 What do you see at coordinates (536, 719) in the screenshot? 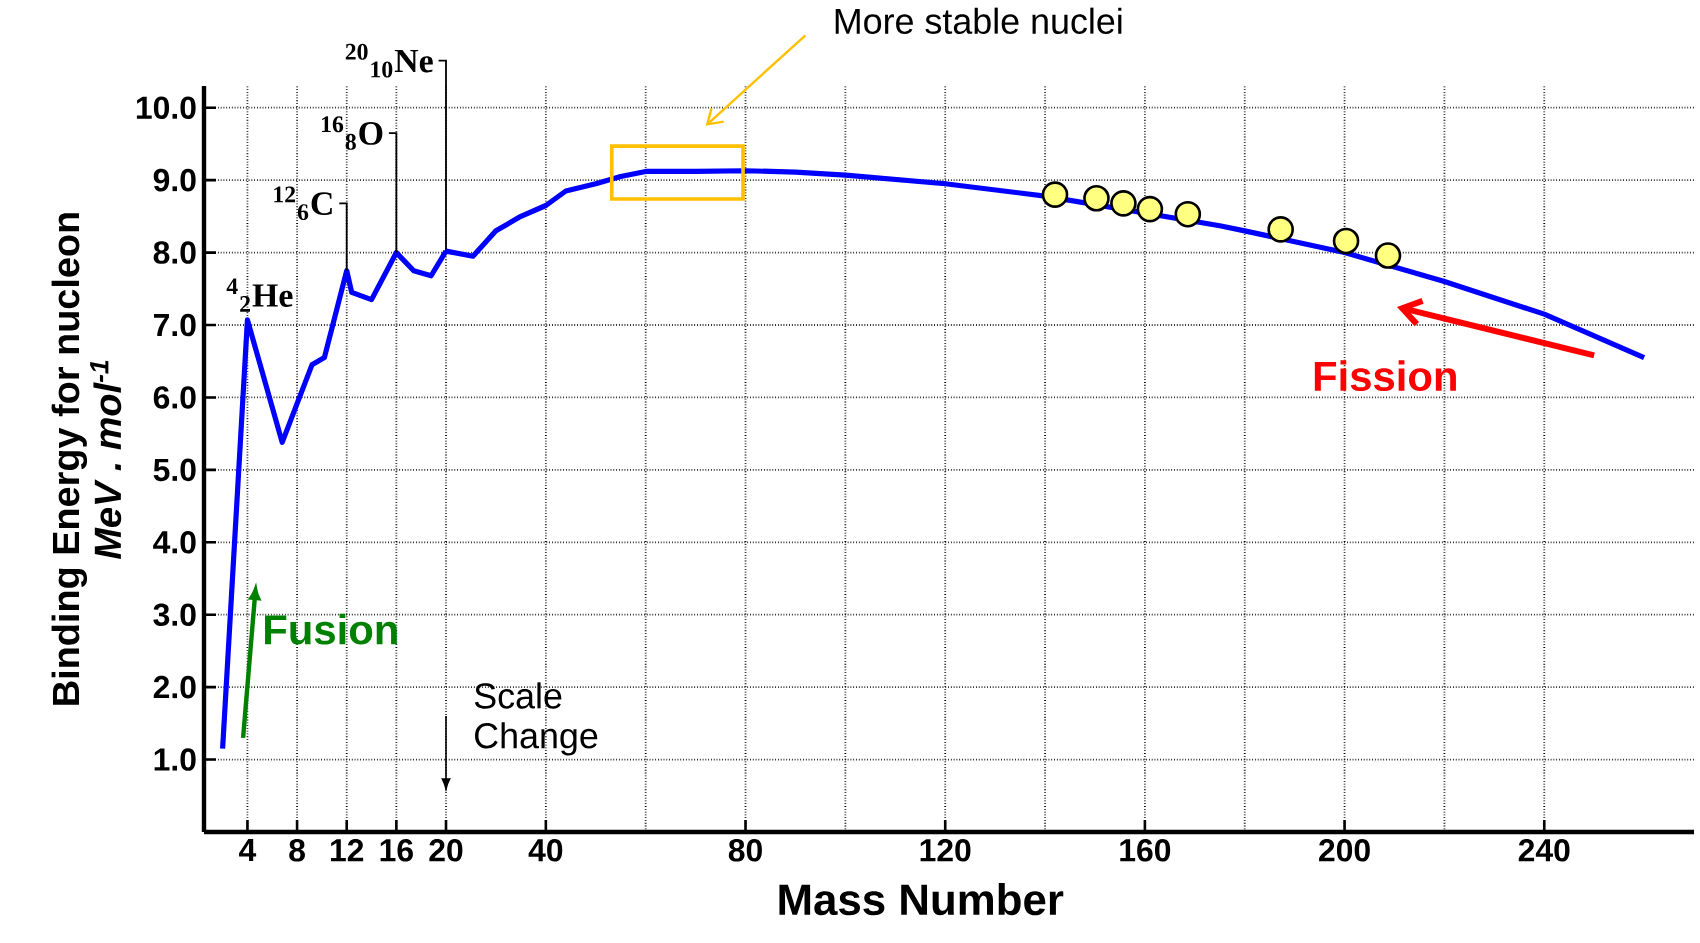
I see `annotation: Scale Change` at bounding box center [536, 719].